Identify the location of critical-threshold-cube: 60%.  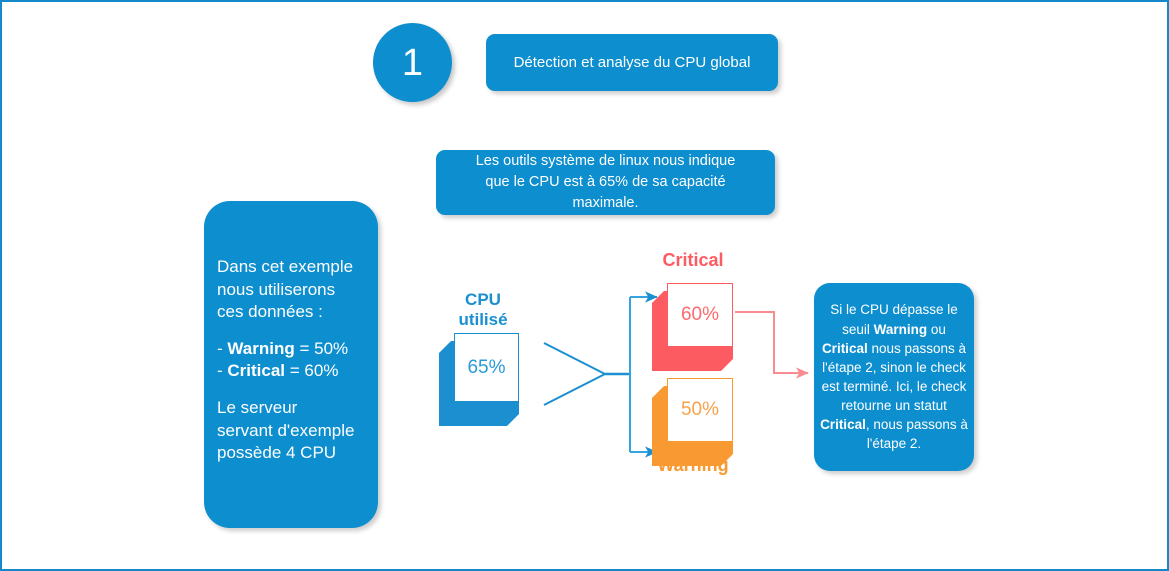
(692, 323).